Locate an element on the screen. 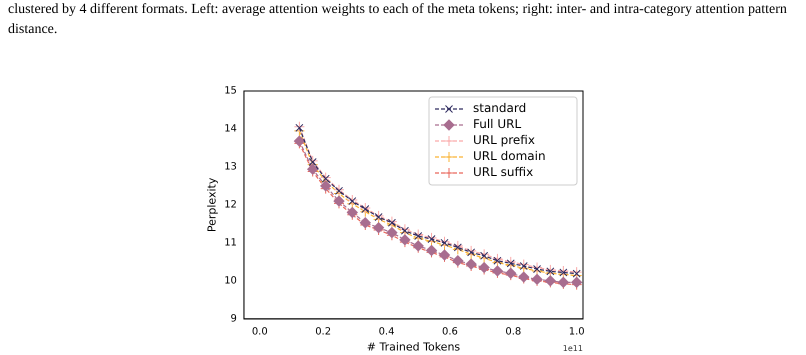 The width and height of the screenshot is (806, 355). y-axis-title: Perplexity is located at coordinates (211, 204).